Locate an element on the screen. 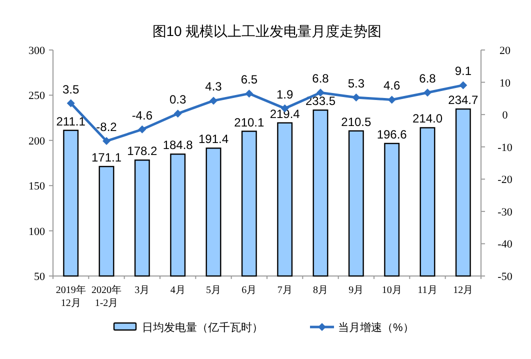  y-tick-label: 250 is located at coordinates (37, 96).